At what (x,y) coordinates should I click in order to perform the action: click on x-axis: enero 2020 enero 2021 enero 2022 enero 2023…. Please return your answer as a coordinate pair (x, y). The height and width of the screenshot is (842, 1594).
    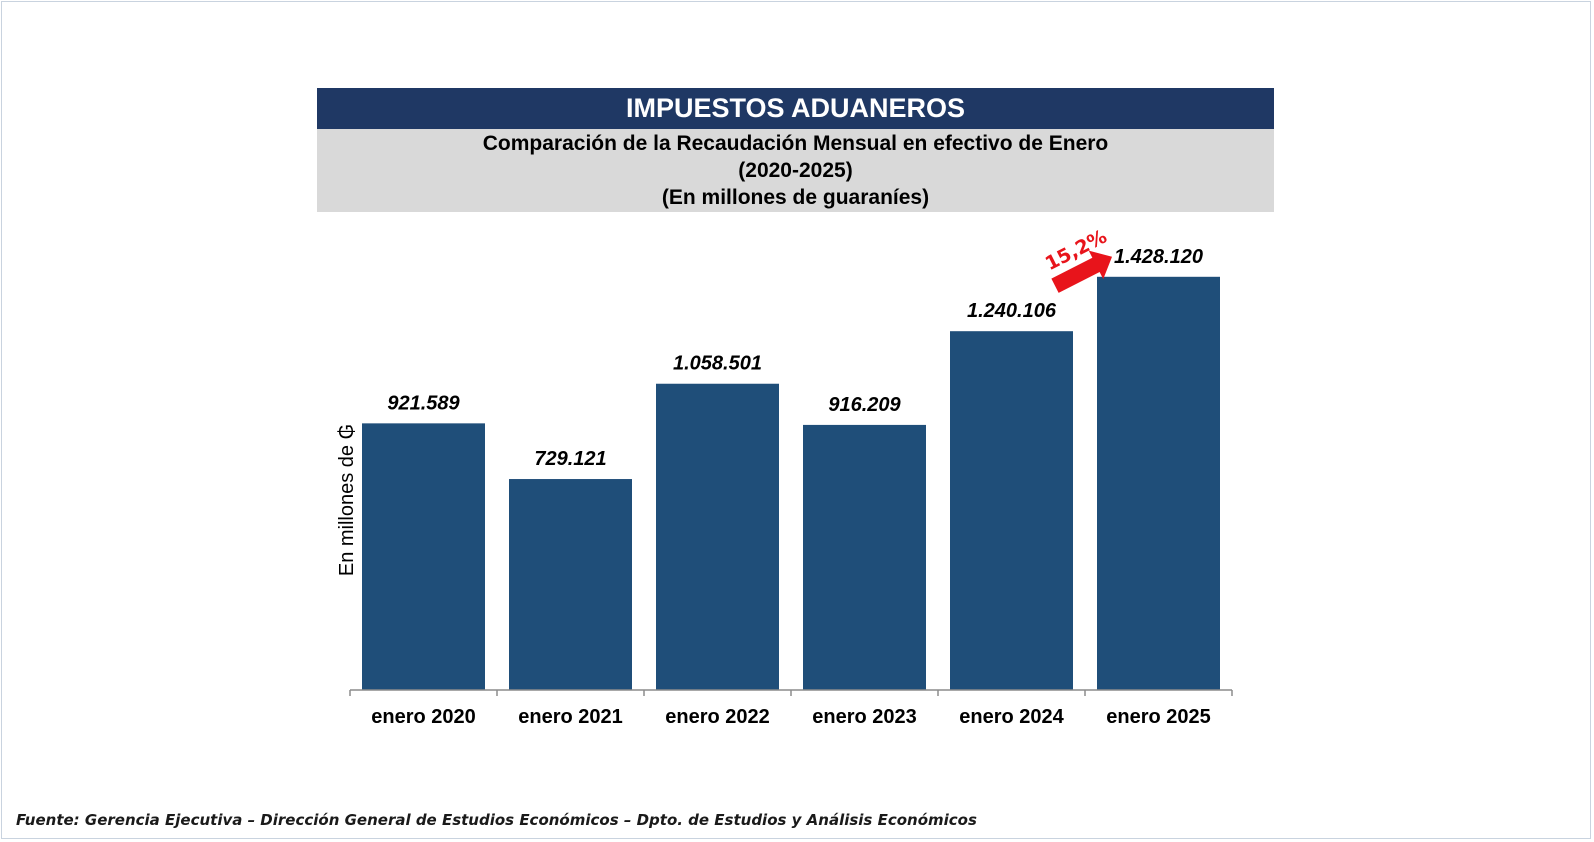
    Looking at the image, I should click on (791, 708).